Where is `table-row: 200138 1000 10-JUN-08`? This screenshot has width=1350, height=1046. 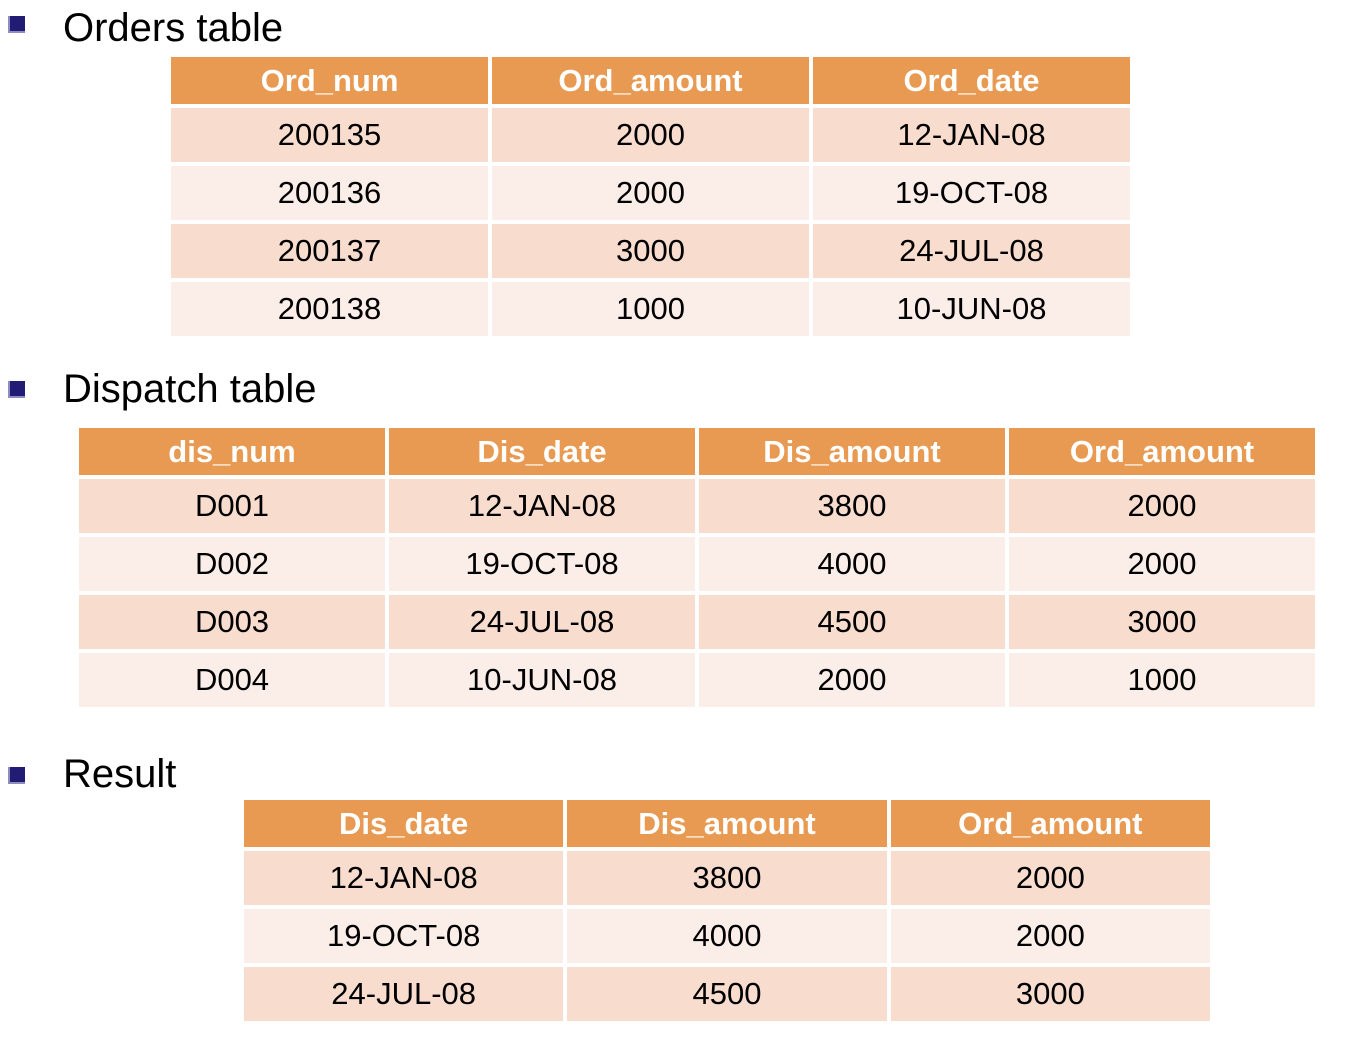
table-row: 200138 1000 10-JUN-08 is located at coordinates (650, 309).